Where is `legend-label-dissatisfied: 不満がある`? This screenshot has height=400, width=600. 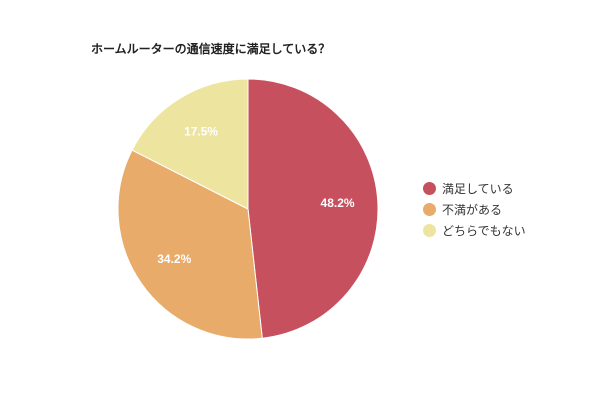
legend-label-dissatisfied: 不満がある is located at coordinates (472, 210).